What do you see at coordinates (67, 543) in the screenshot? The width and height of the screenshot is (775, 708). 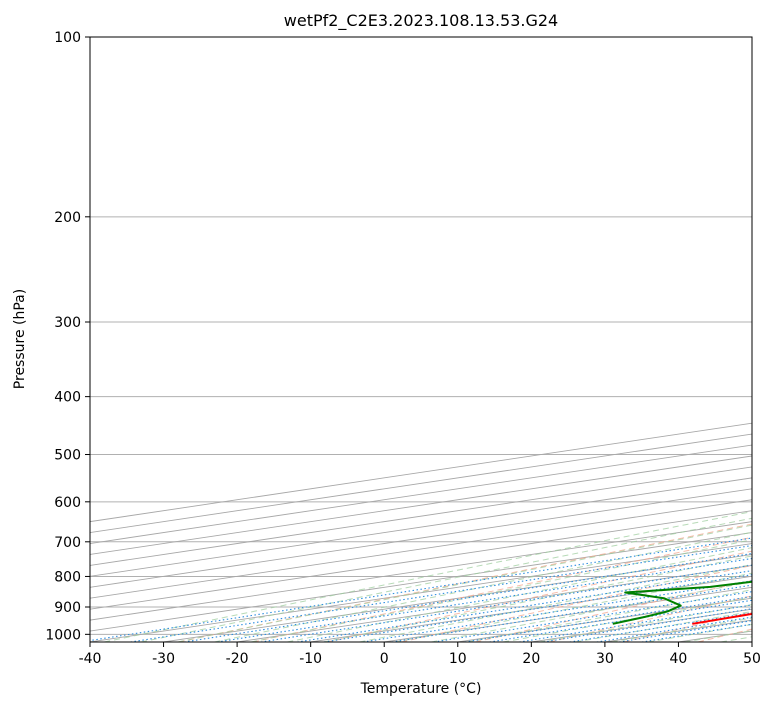 I see `y-tick-label: 700` at bounding box center [67, 543].